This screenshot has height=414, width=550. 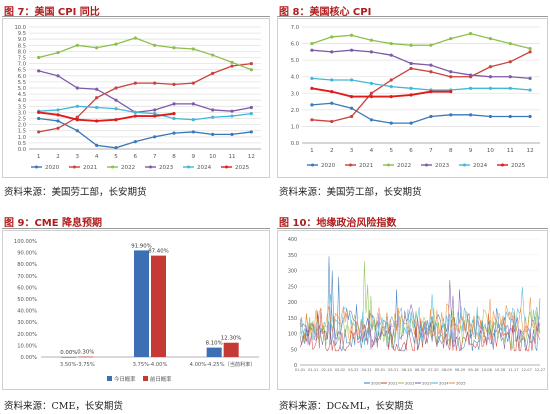 I want to click on fig8-series-2024-line, so click(x=421, y=84).